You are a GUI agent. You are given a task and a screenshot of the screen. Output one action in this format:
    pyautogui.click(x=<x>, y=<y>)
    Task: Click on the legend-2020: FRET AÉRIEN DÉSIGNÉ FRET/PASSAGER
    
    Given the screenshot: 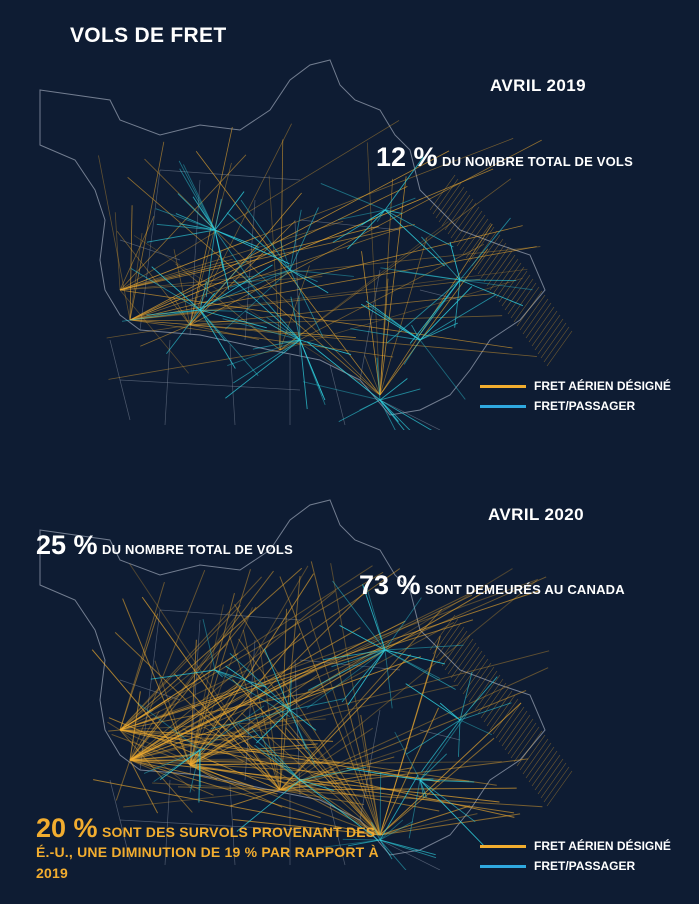 What is the action you would take?
    pyautogui.click(x=575, y=856)
    